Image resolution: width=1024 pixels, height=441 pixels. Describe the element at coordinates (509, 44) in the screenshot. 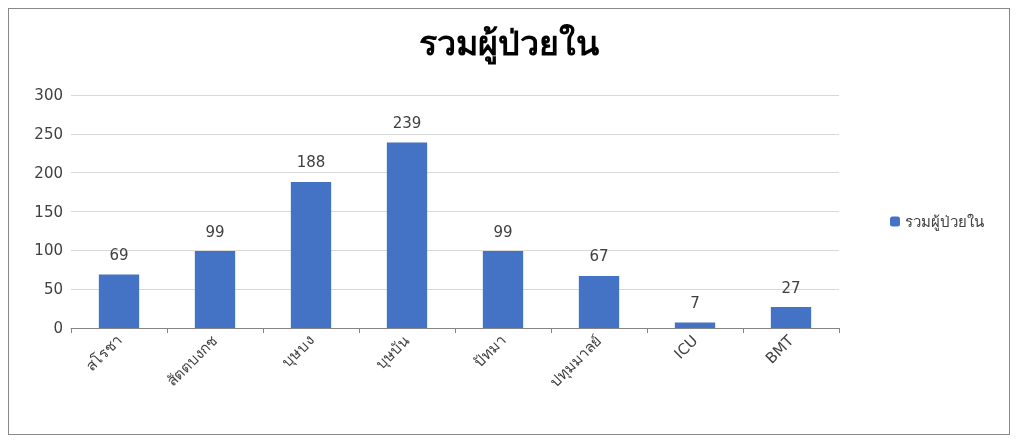

I see `chart-title: รวมผู้ป่วยใน` at that location.